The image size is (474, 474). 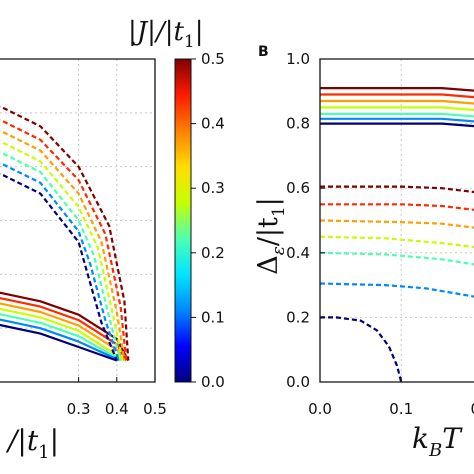 I want to click on colorbar-tick-label: 0.0, so click(x=213, y=382).